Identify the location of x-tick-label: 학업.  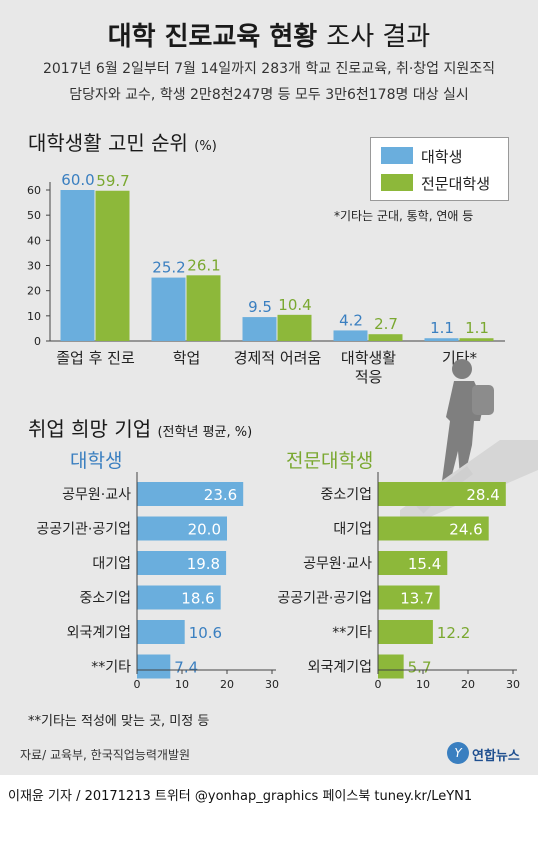
(187, 358).